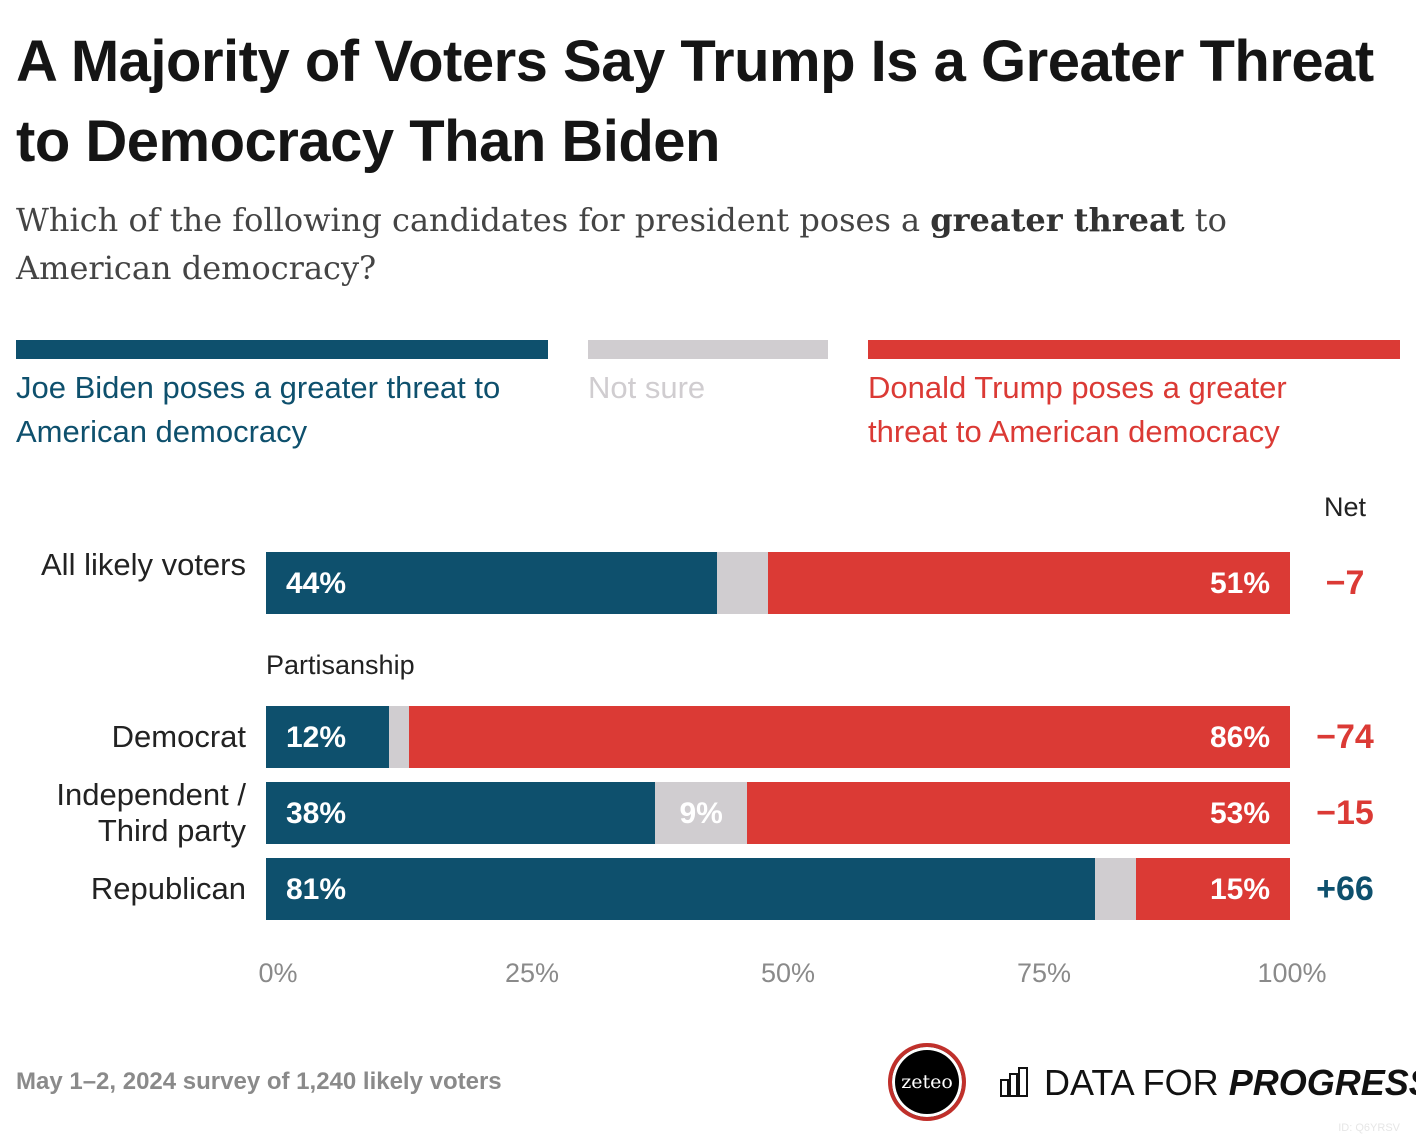  Describe the element at coordinates (1345, 889) in the screenshot. I see `net-value: +66` at that location.